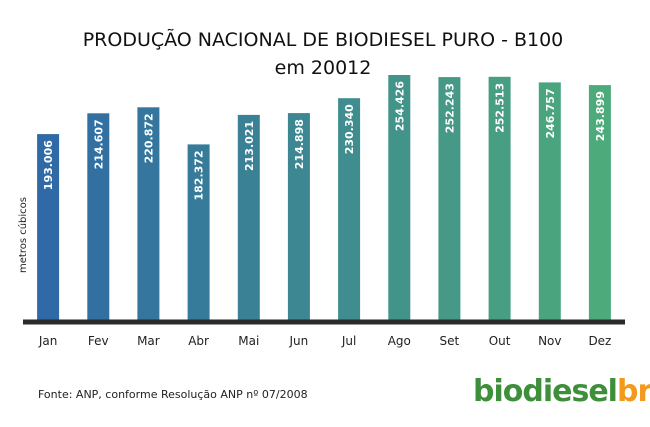  Describe the element at coordinates (449, 198) in the screenshot. I see `bar-set` at that location.